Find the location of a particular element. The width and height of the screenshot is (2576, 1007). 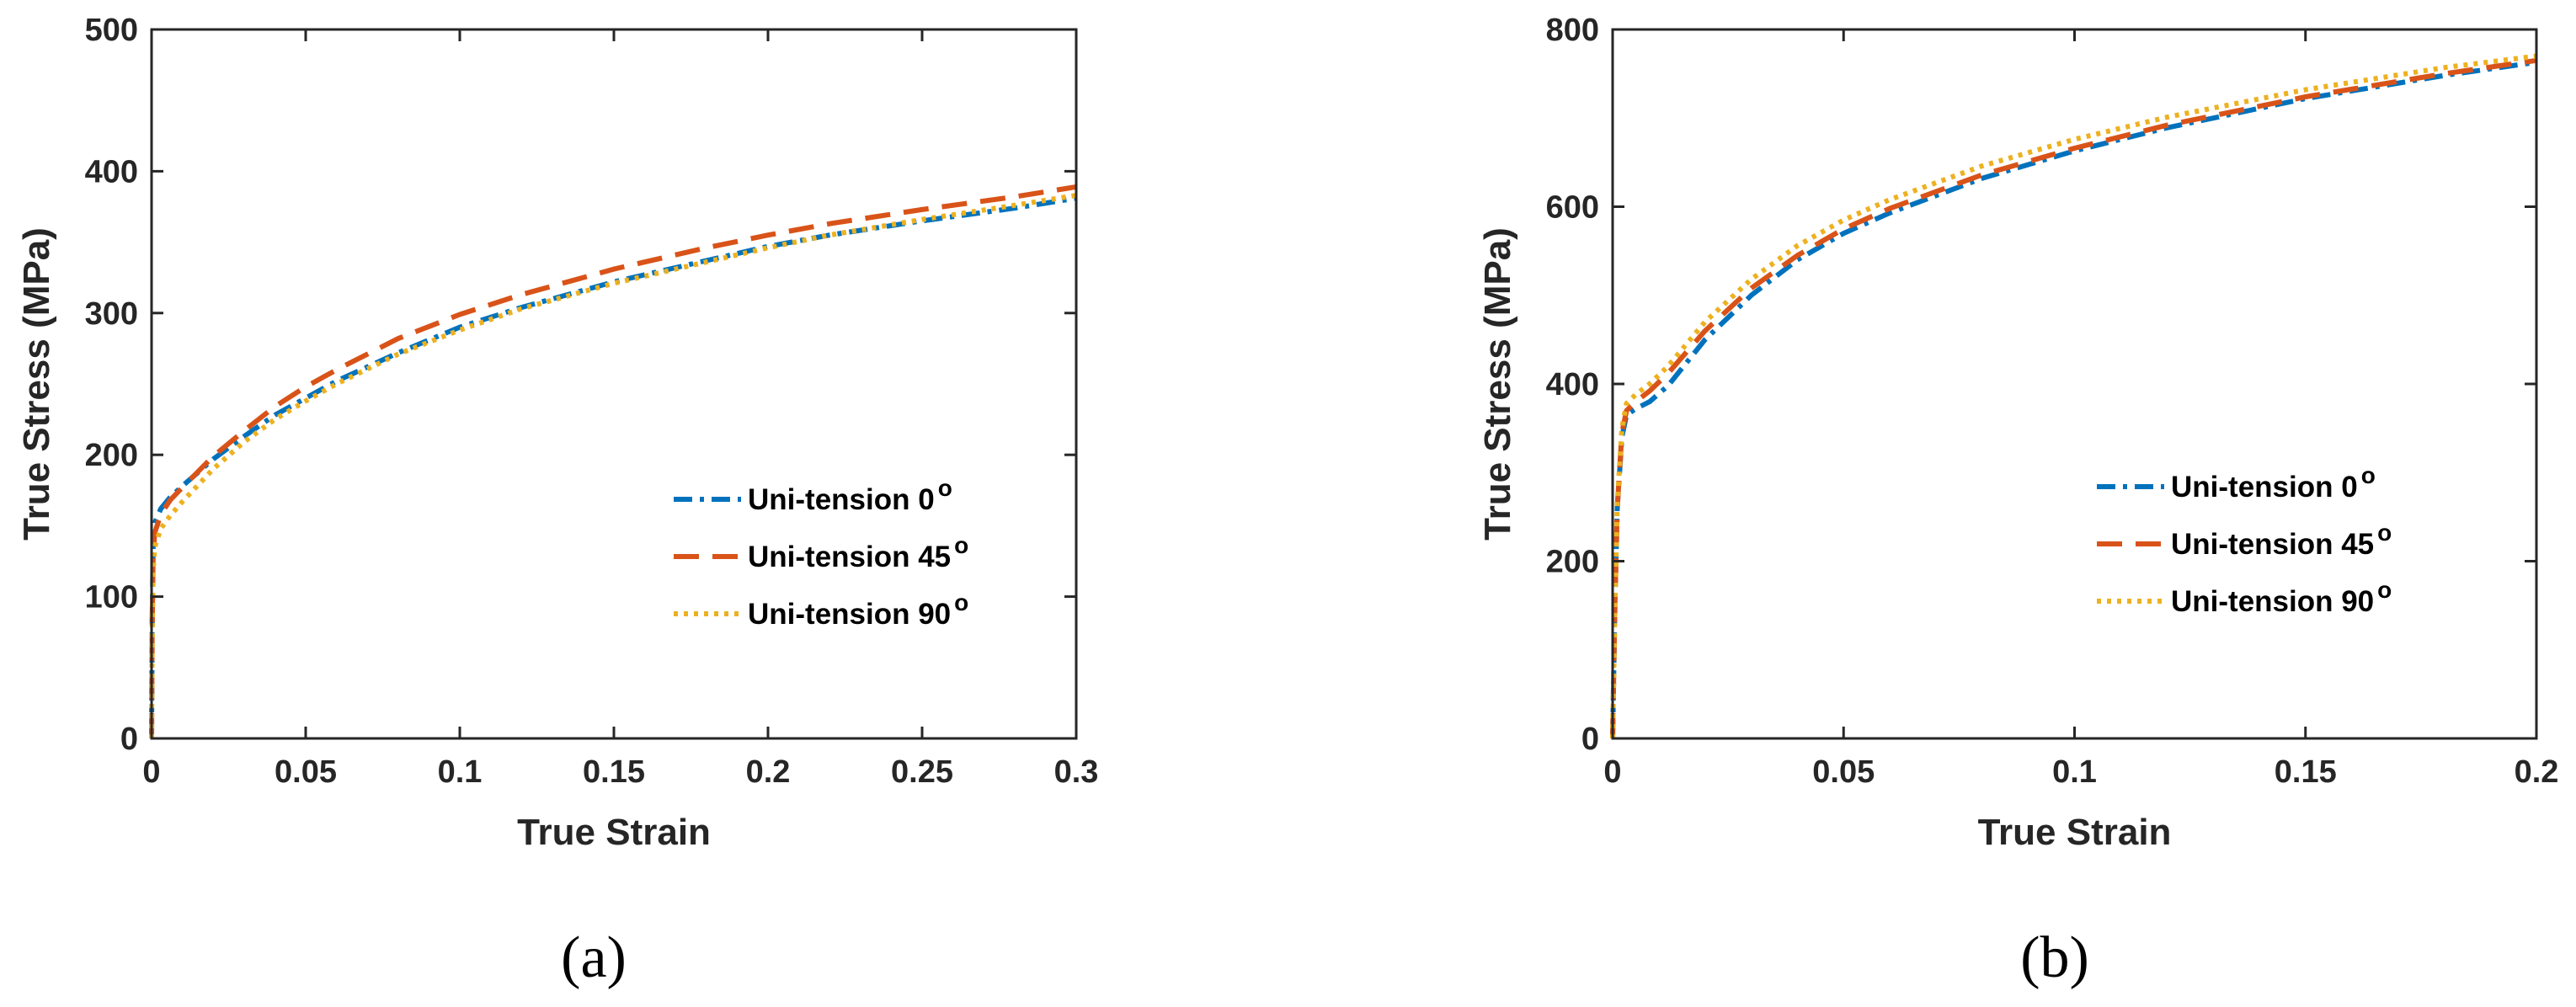

chart-b-legend-degree-0: o is located at coordinates (2368, 475).